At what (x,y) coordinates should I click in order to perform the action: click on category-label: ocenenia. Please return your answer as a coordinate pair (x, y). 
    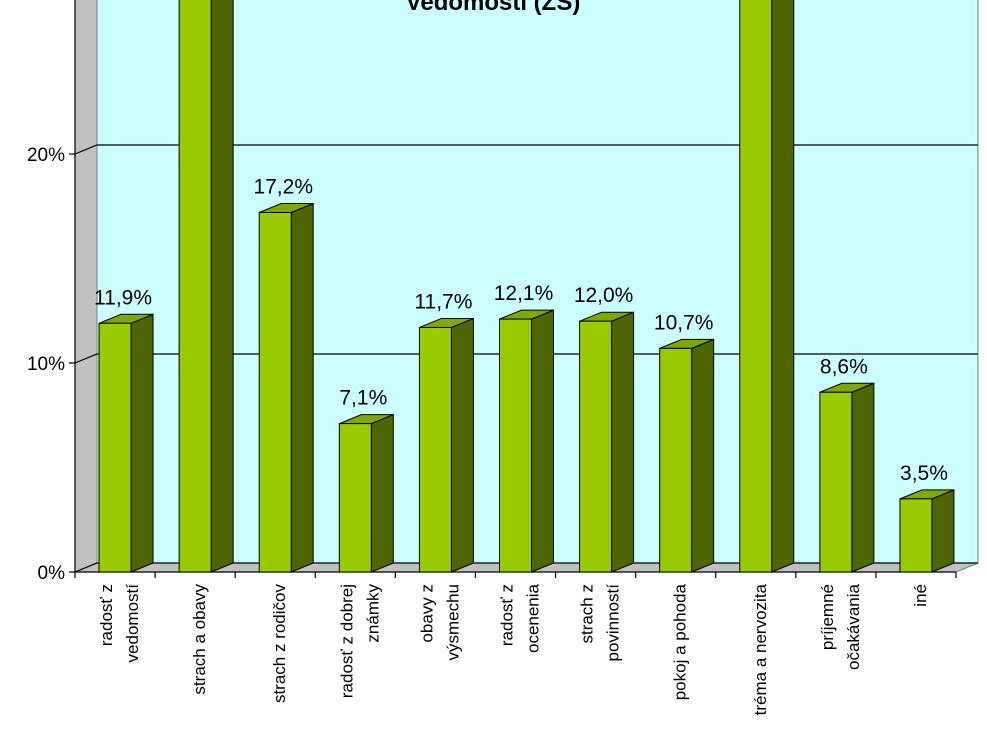
    Looking at the image, I should click on (533, 618).